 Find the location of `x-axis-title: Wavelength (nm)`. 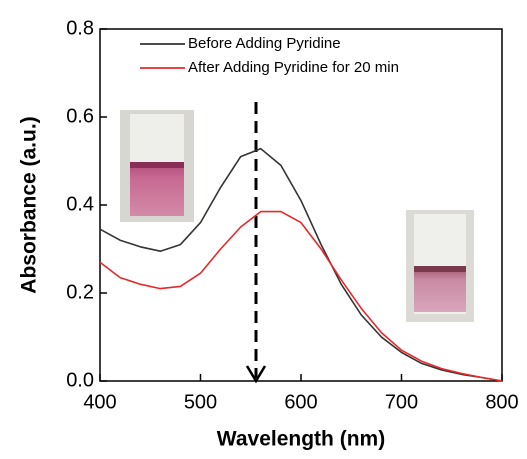

x-axis-title: Wavelength (nm) is located at coordinates (301, 439).